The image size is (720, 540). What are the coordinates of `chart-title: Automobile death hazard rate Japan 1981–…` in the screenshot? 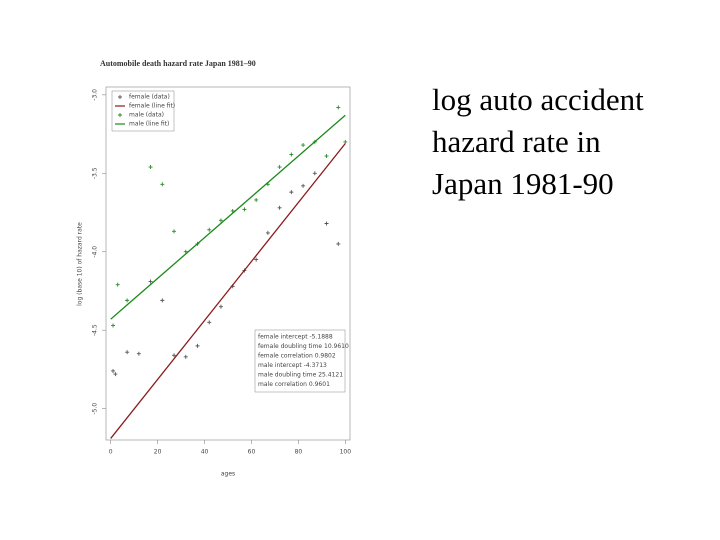 It's located at (178, 63).